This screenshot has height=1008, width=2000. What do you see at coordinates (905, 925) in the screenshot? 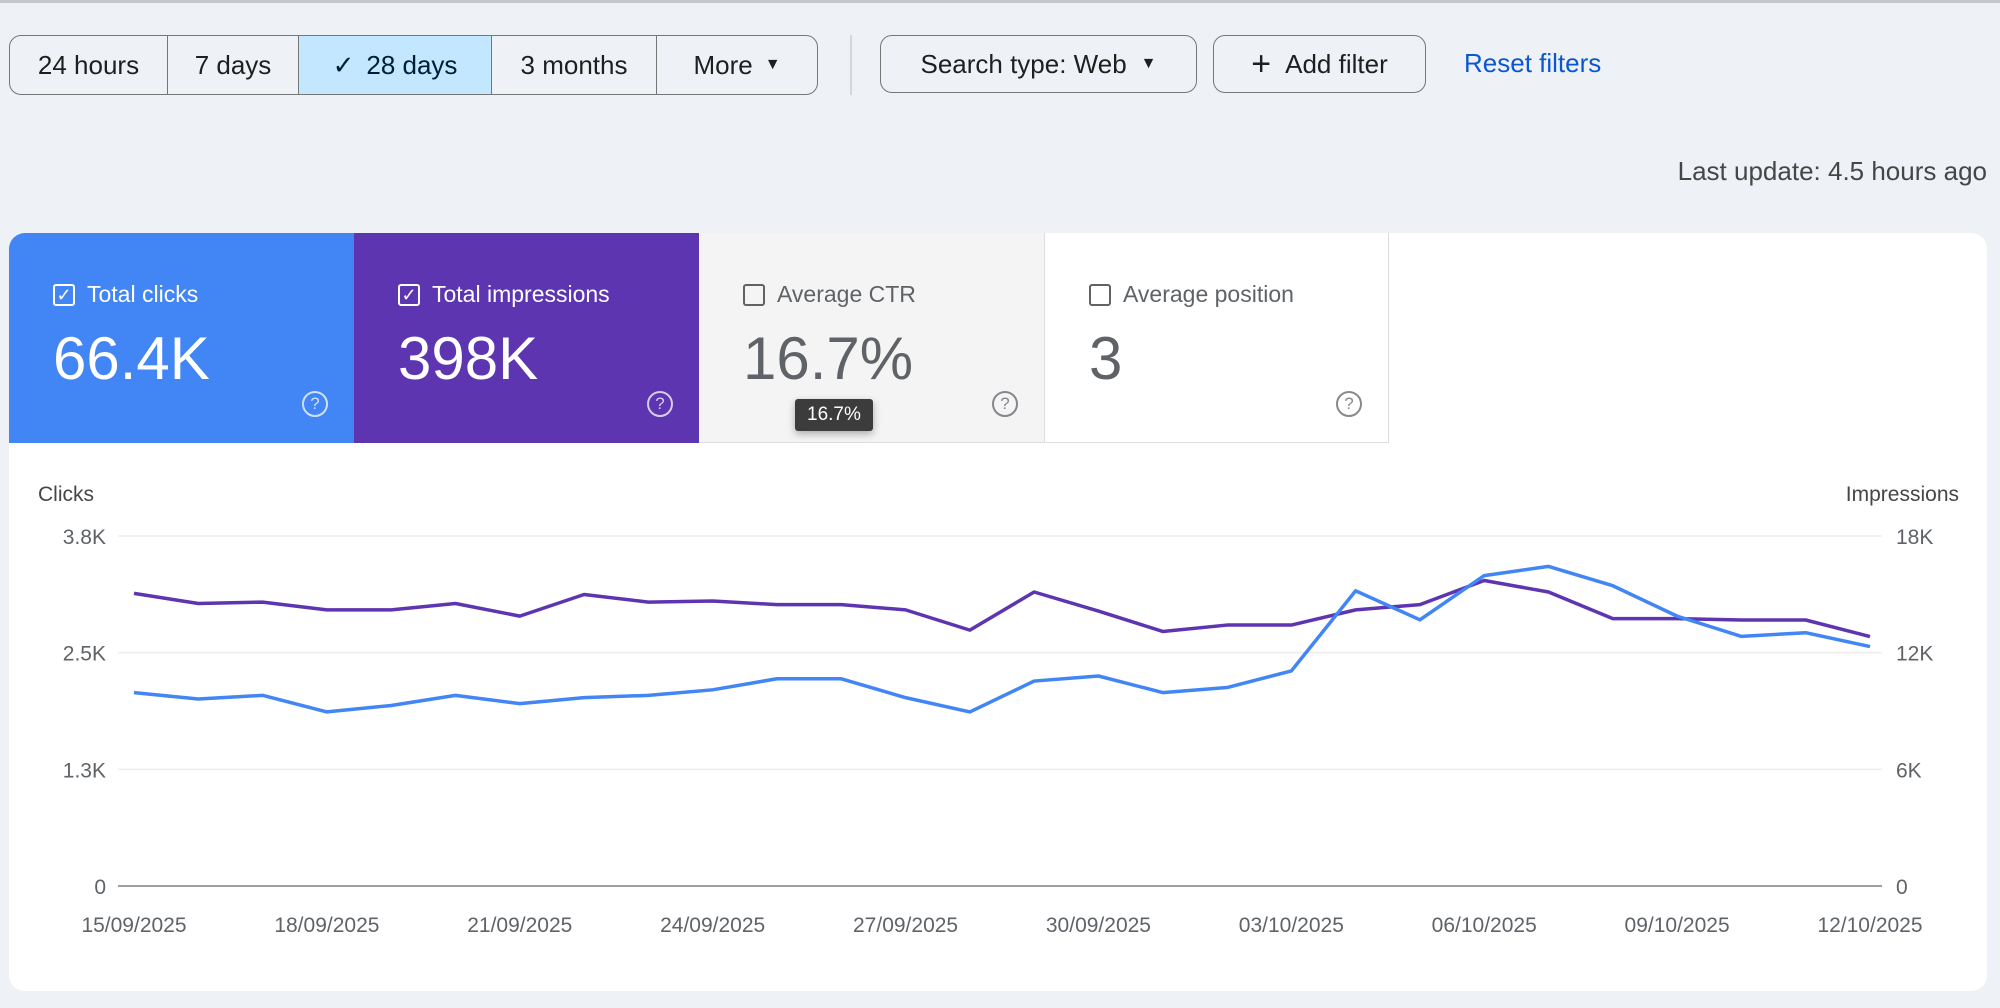
I see `x-tick-label: 27/09/2025` at bounding box center [905, 925].